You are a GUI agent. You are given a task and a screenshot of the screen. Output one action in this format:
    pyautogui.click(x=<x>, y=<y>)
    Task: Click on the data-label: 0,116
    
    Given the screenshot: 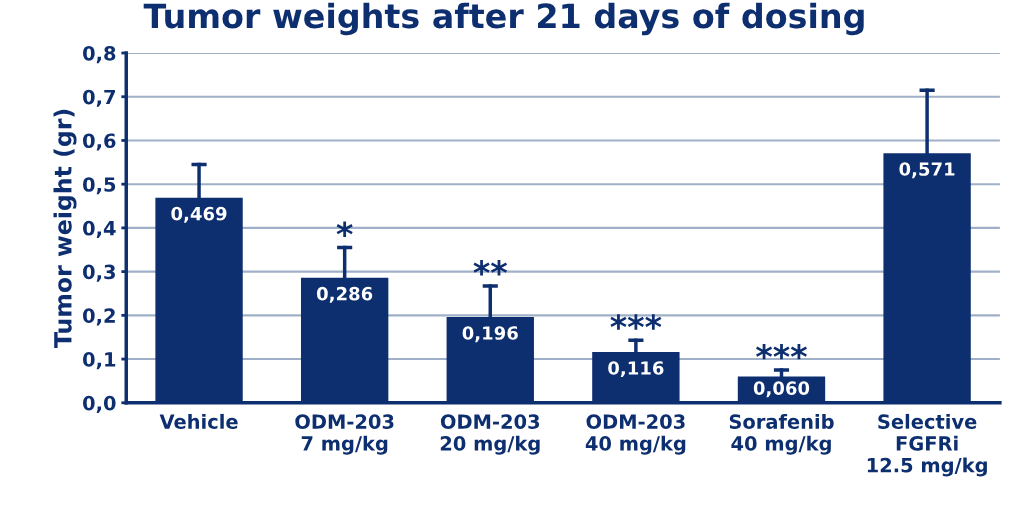 What is the action you would take?
    pyautogui.click(x=636, y=369)
    